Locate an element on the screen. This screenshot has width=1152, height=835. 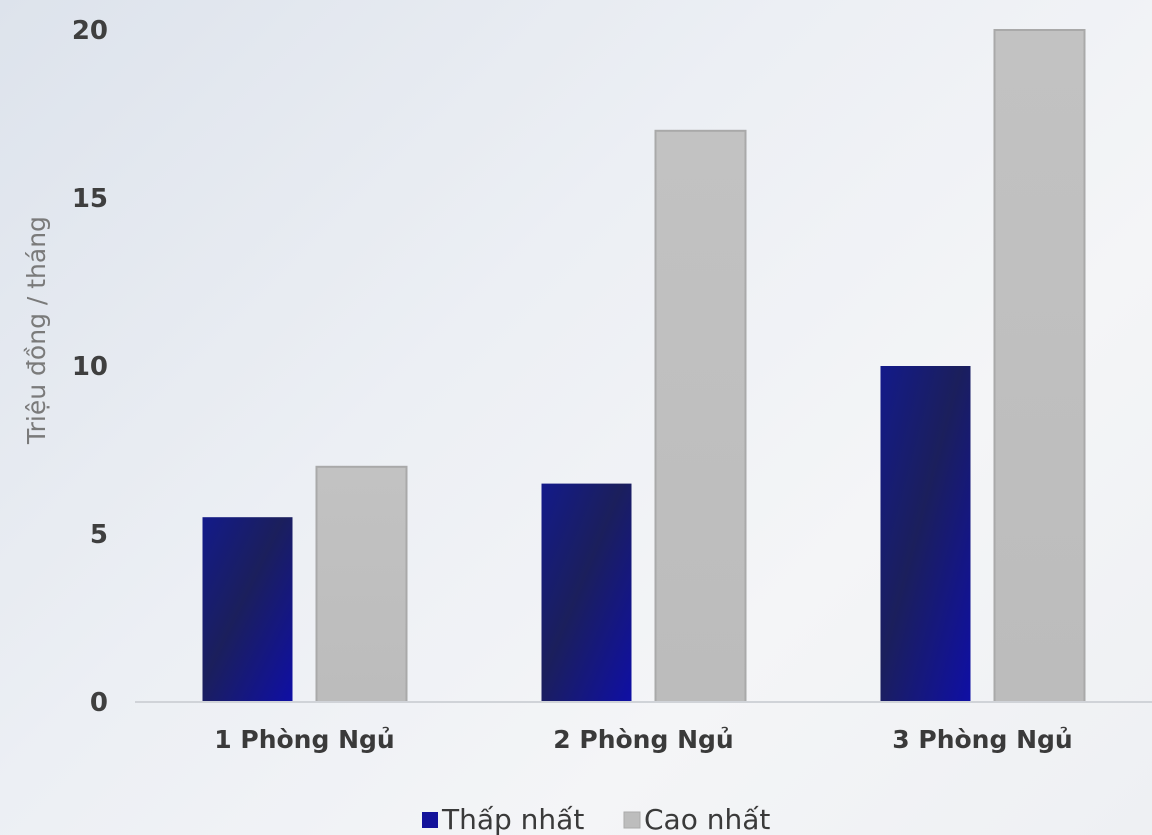
legend-swatch-low is located at coordinates (430, 820).